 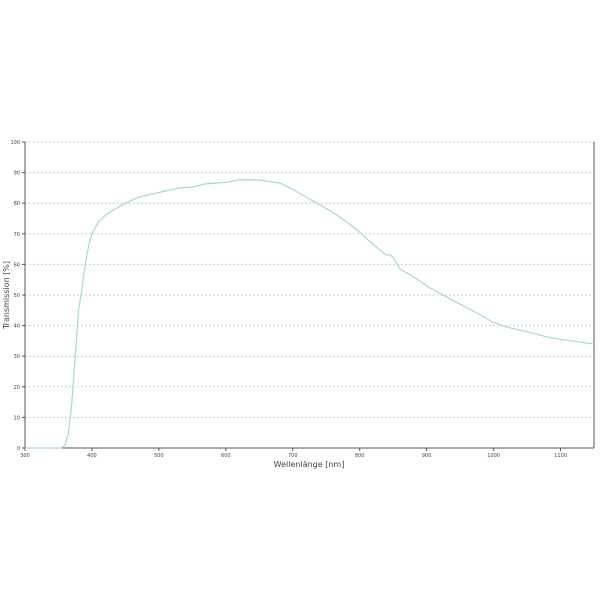 I want to click on y-tick-label: 80, so click(x=17, y=204).